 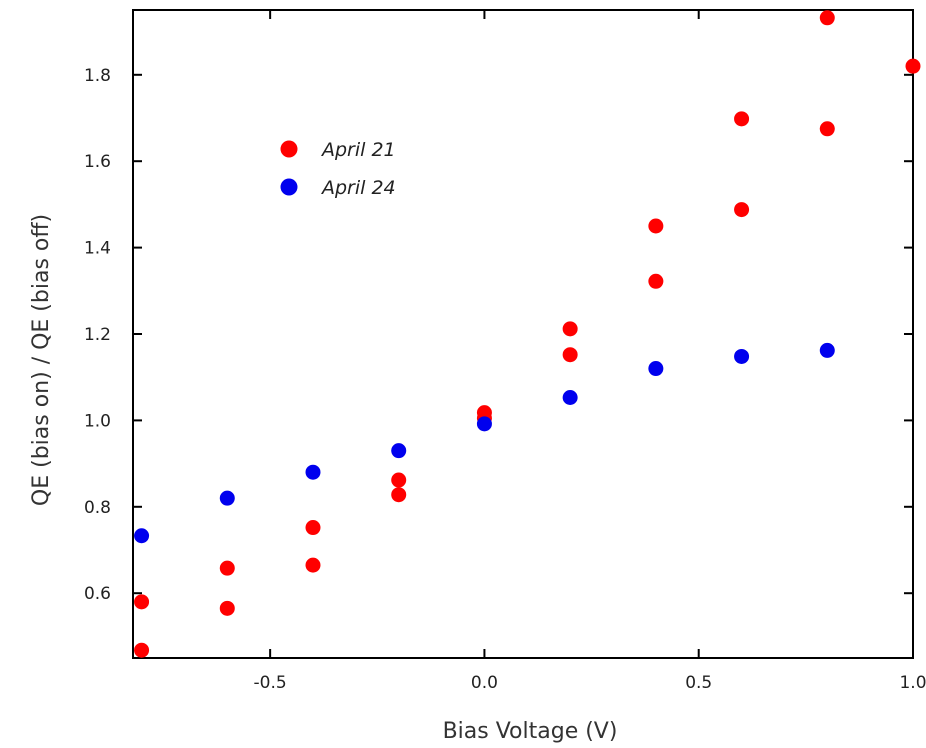 What do you see at coordinates (97, 76) in the screenshot?
I see `y-tick-label: 1.8` at bounding box center [97, 76].